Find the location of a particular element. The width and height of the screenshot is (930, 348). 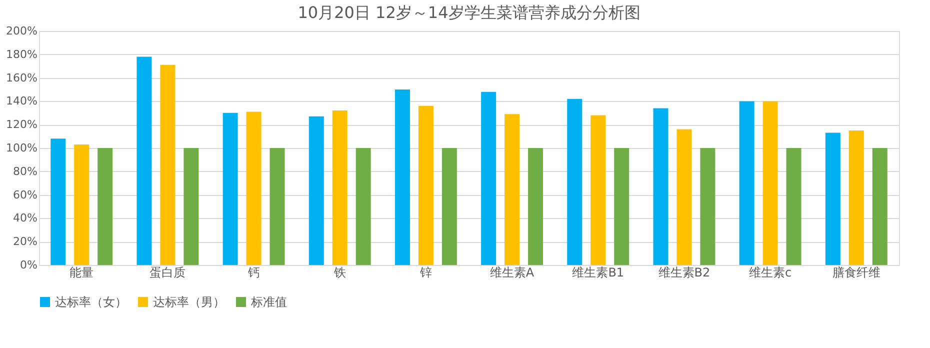

legend-label: 标准值 is located at coordinates (268, 302).